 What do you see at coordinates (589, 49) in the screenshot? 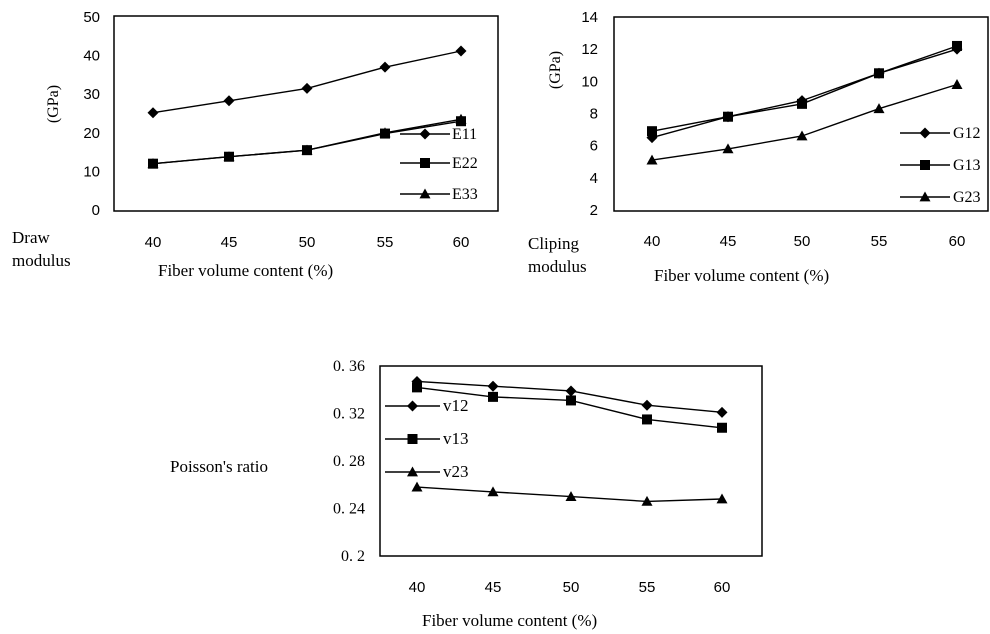
I see `y-tick-label: 12` at bounding box center [589, 49].